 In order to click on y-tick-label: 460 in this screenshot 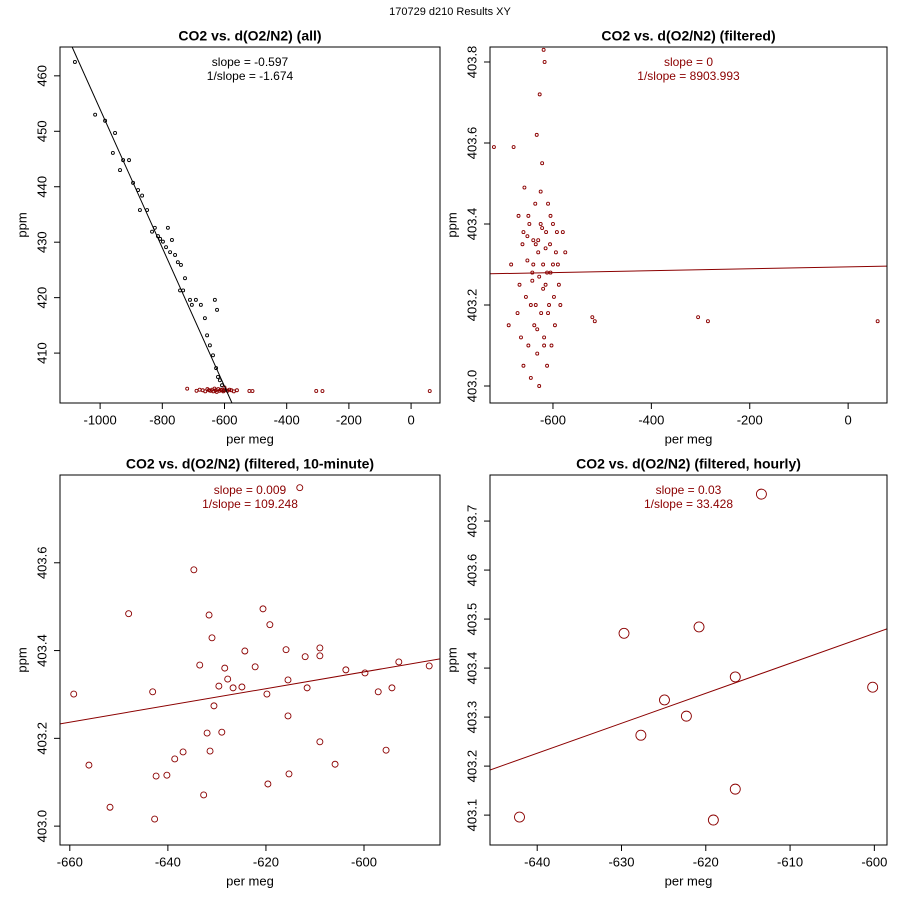, I will do `click(41, 76)`.